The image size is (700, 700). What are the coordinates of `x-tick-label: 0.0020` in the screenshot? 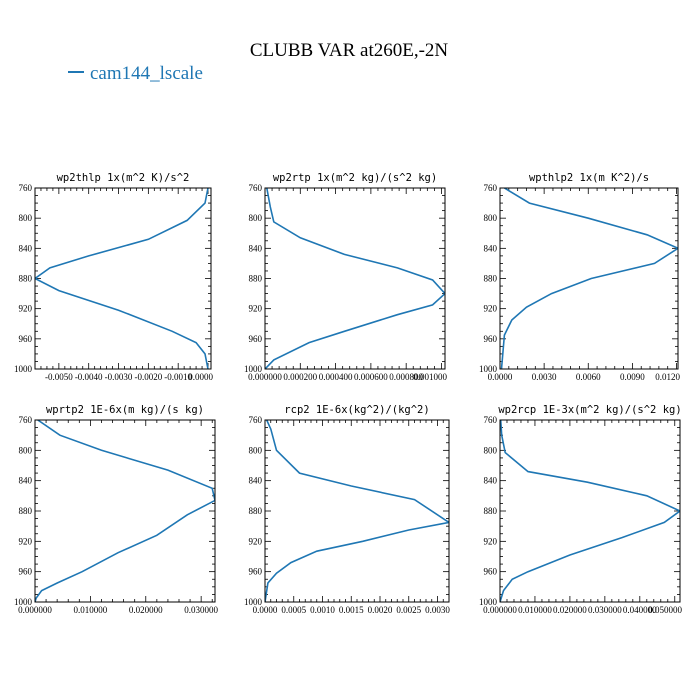 It's located at (380, 610).